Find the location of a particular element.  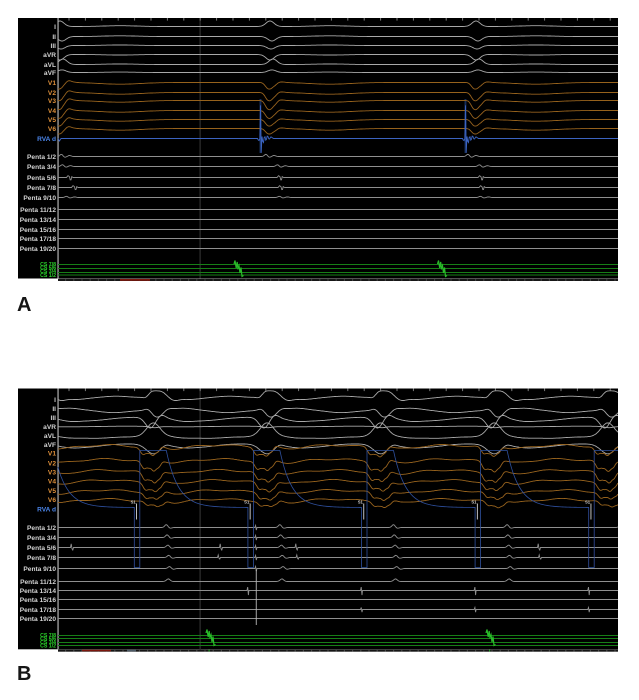

svg-text: A is located at coordinates (24, 305).